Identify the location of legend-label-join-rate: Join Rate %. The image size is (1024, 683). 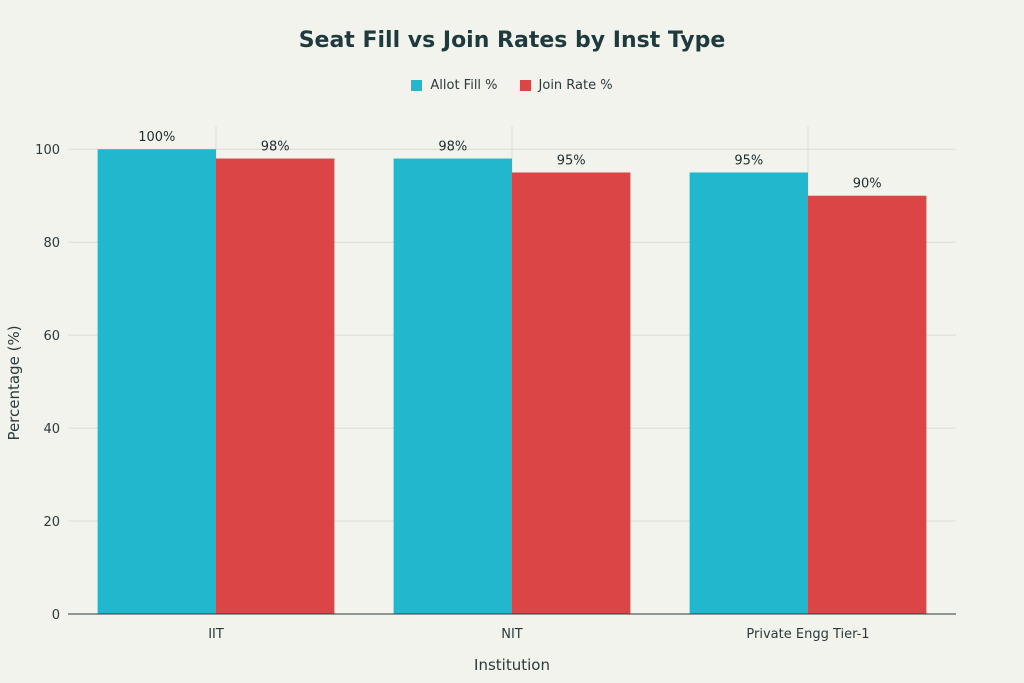
(575, 85).